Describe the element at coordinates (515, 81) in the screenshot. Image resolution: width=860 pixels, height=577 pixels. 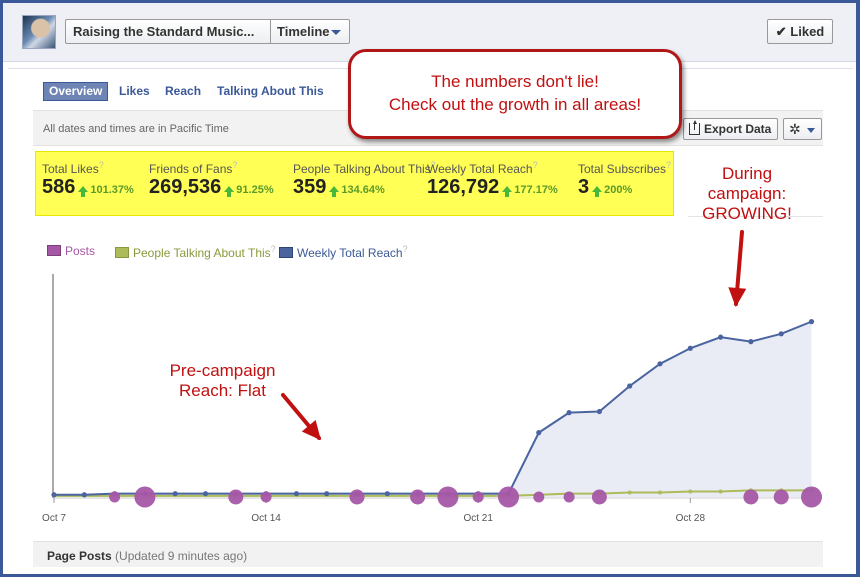
I see `callout-line: The numbers don't lie!` at that location.